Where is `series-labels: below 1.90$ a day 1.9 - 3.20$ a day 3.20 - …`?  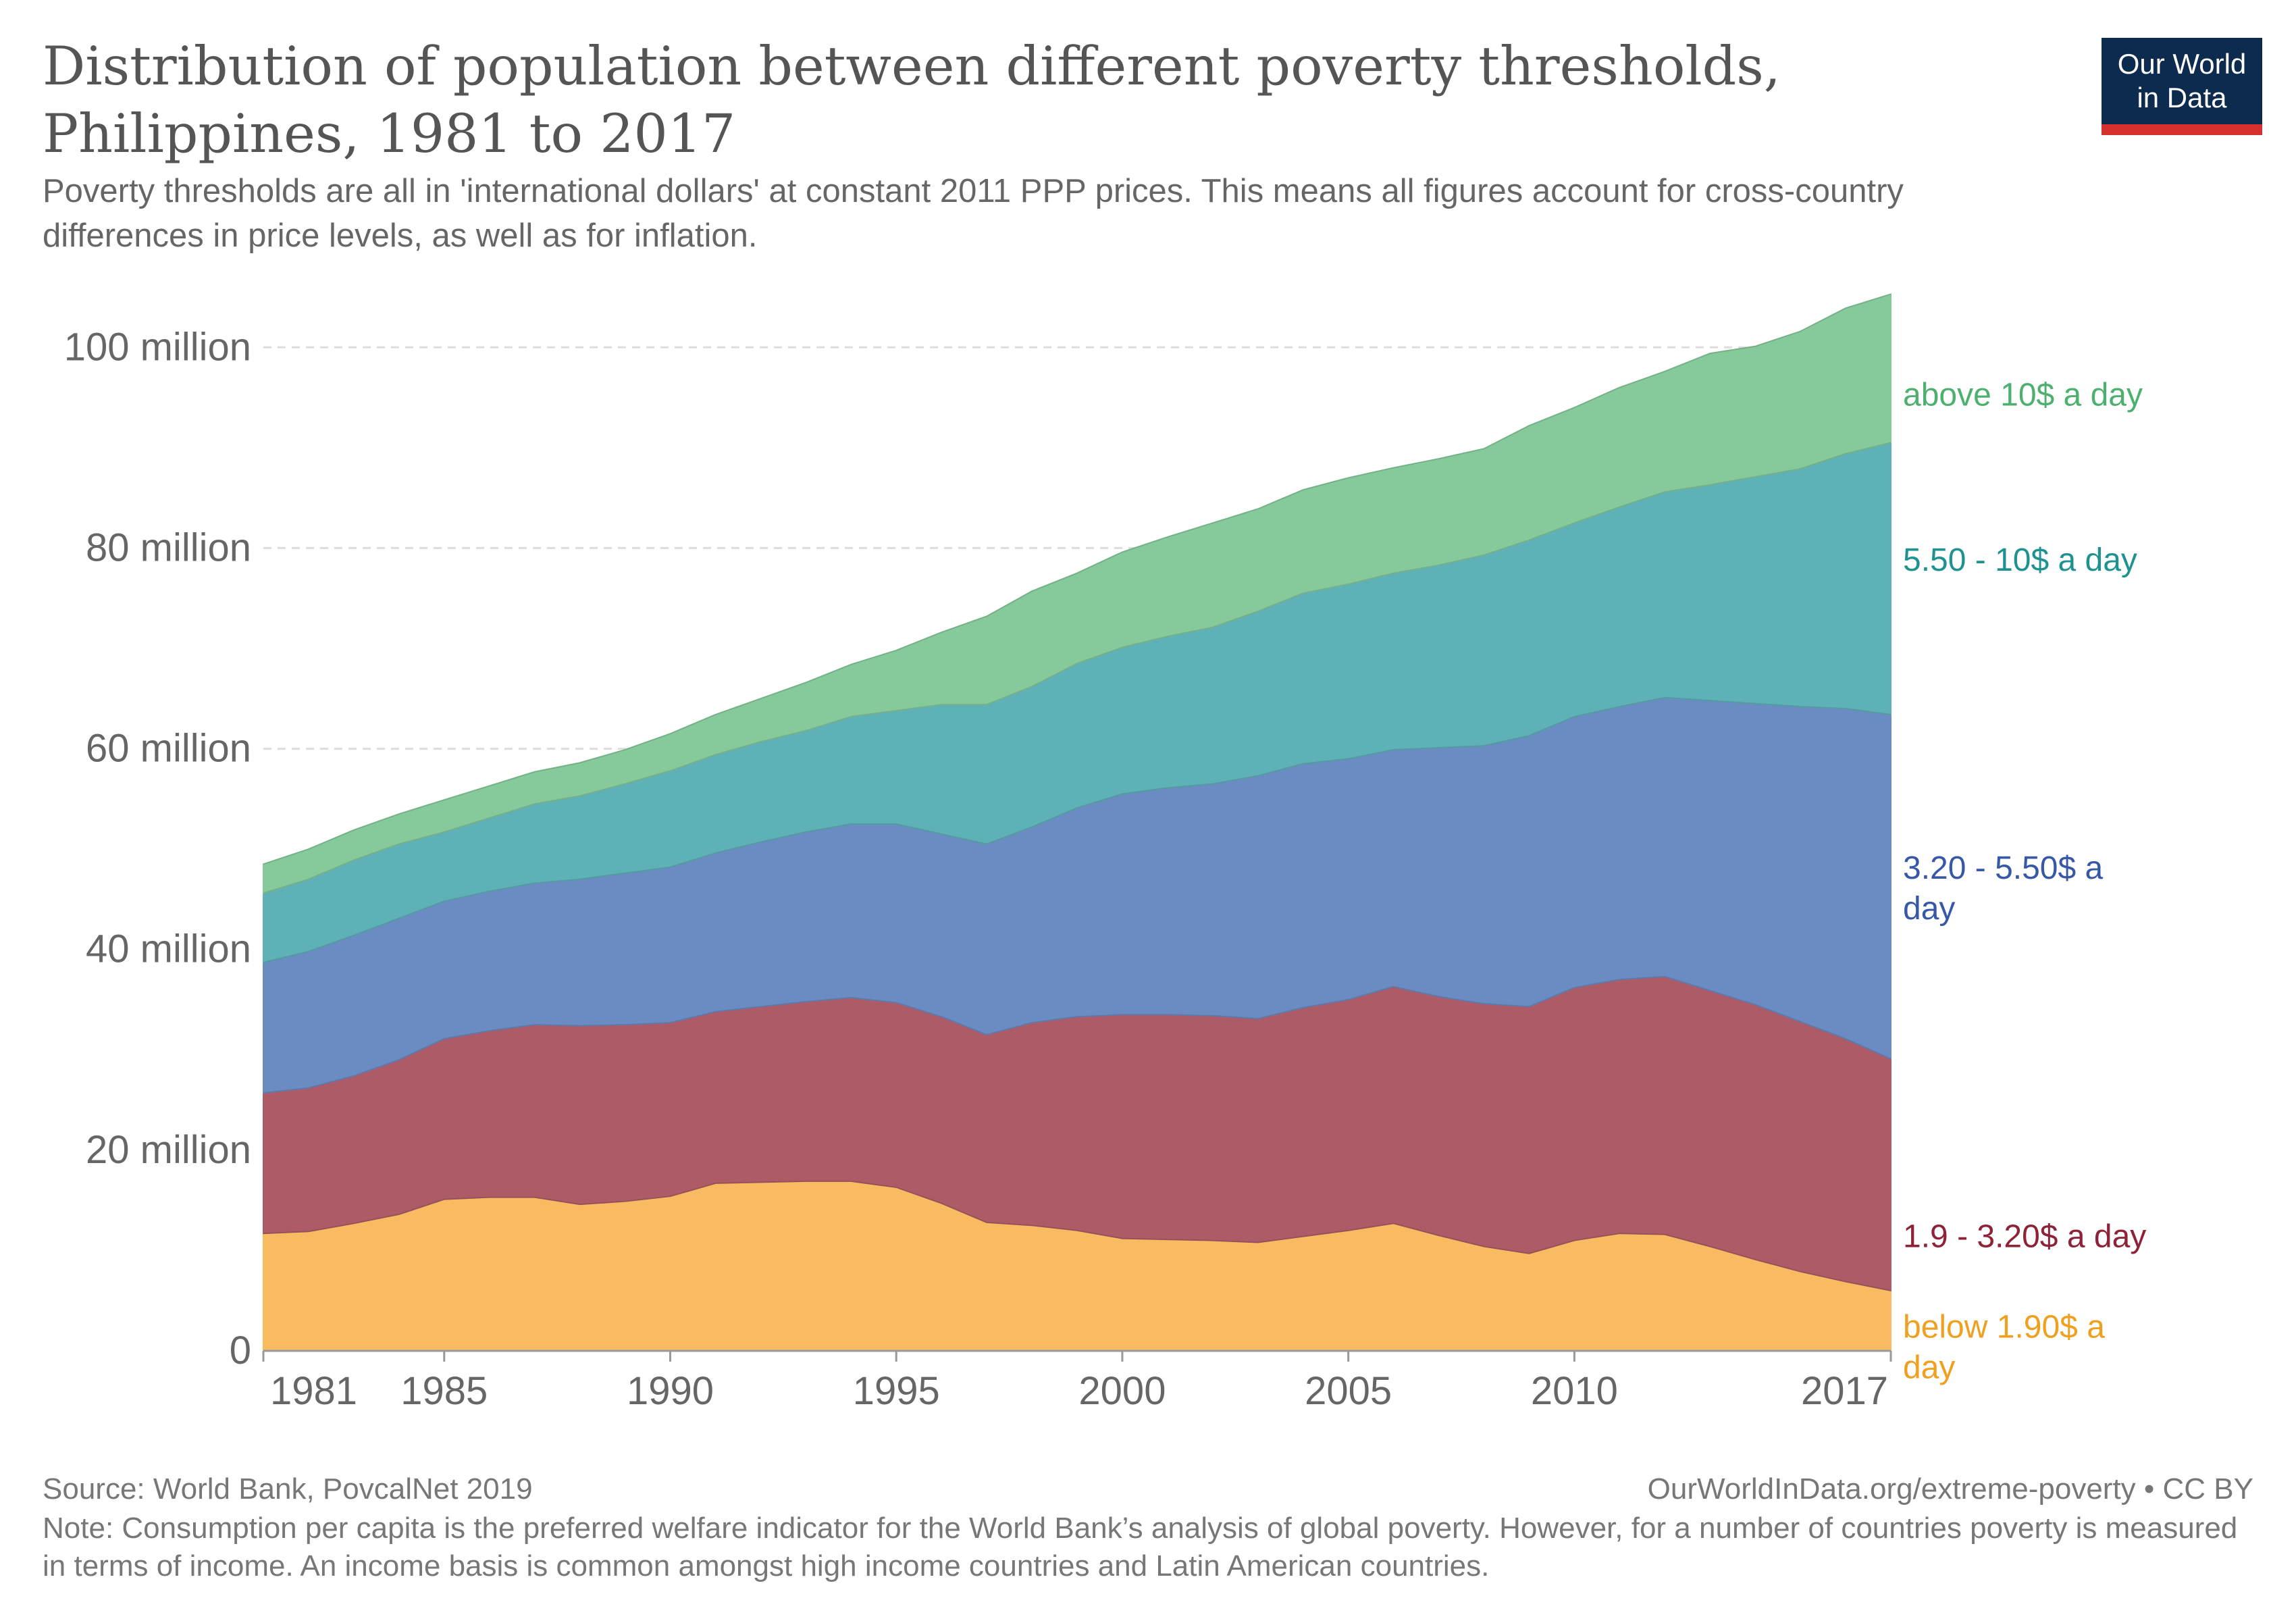 series-labels: below 1.90$ a day 1.9 - 3.20$ a day 3.20 - … is located at coordinates (2024, 882).